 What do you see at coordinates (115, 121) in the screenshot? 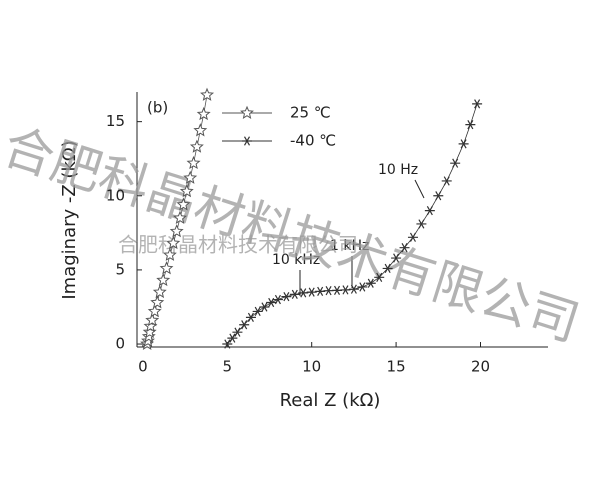
I see `y-tick-label: 15` at bounding box center [115, 121].